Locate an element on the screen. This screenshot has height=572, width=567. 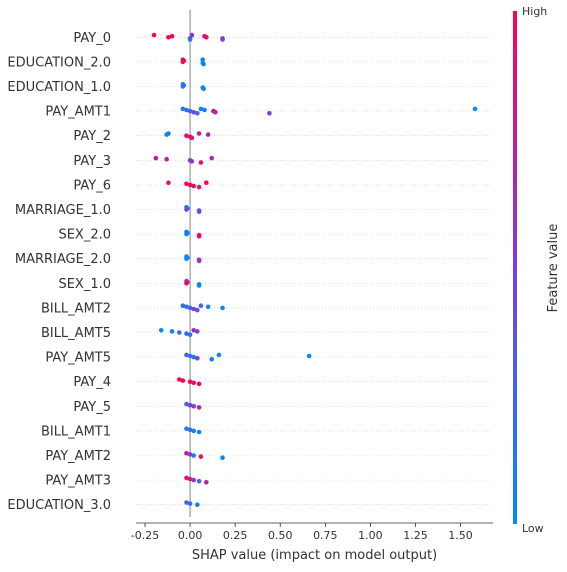
colorbar is located at coordinates (515, 267).